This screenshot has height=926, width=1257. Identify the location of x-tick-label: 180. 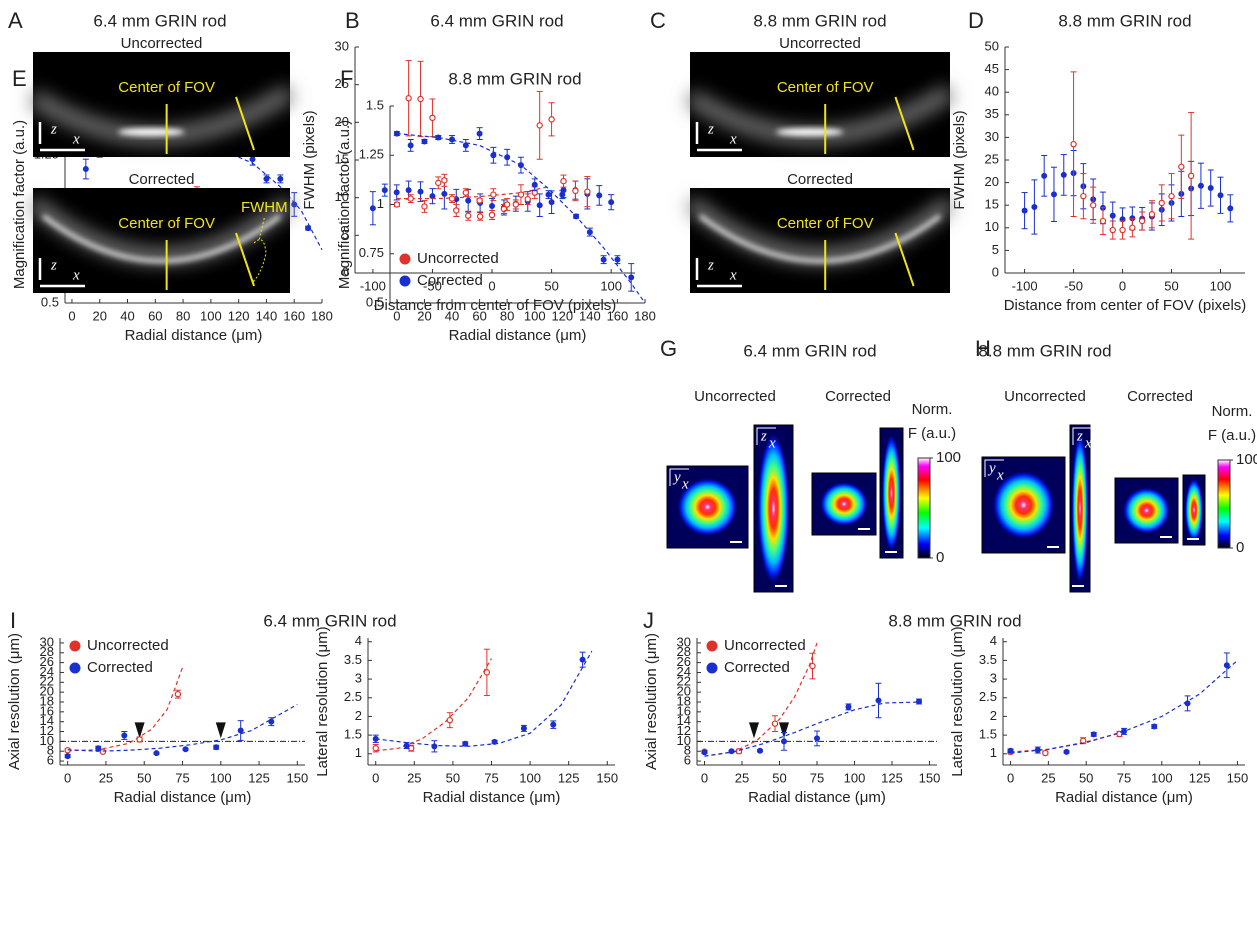
(322, 315).